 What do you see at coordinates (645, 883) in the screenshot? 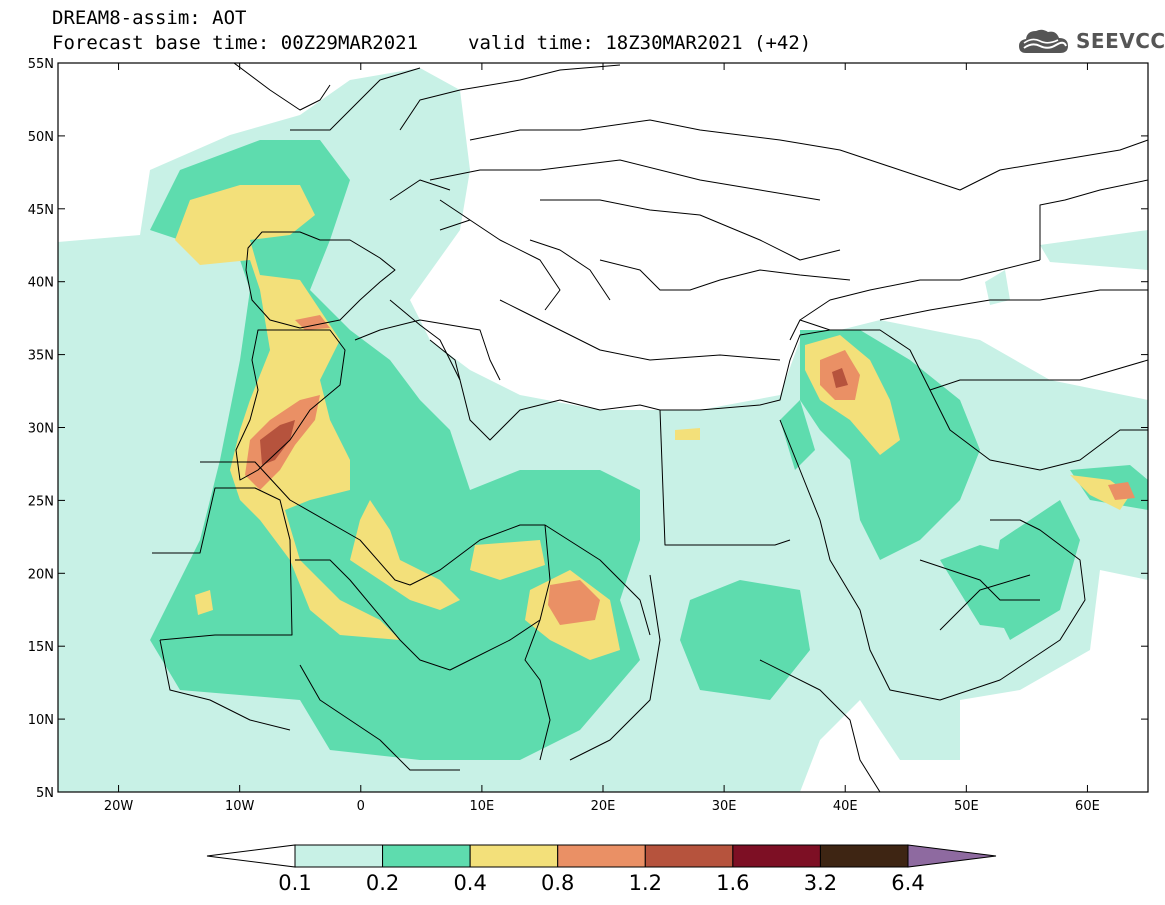
I see `colorbar-label: 1.2` at bounding box center [645, 883].